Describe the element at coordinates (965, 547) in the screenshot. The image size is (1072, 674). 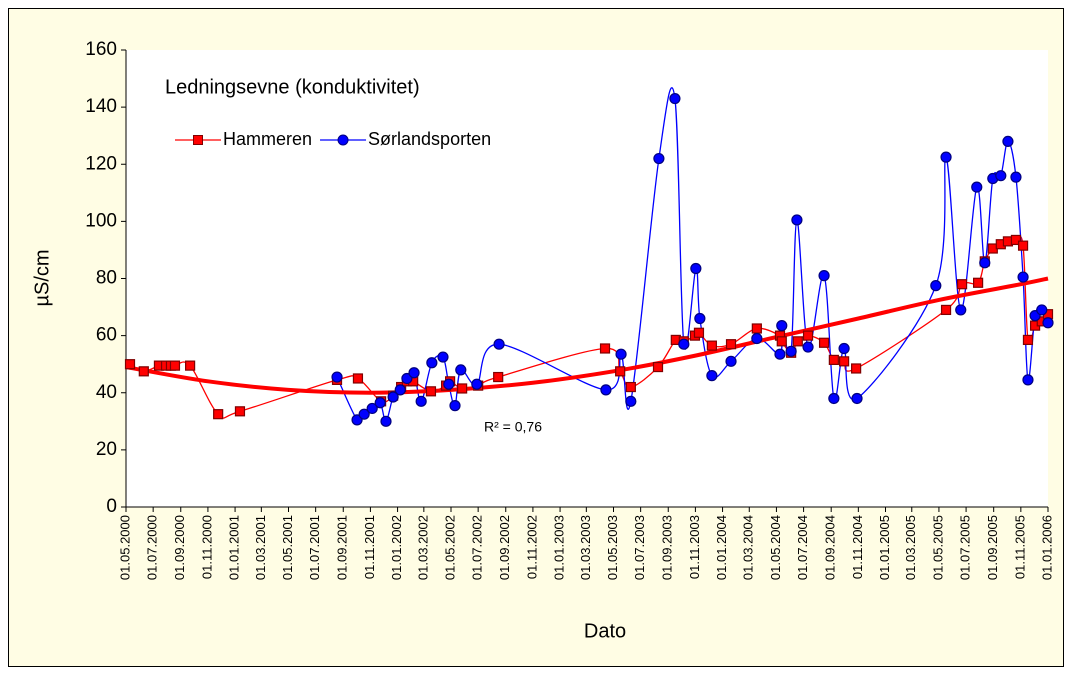
I see `x-tick-label: 01.07.2005` at that location.